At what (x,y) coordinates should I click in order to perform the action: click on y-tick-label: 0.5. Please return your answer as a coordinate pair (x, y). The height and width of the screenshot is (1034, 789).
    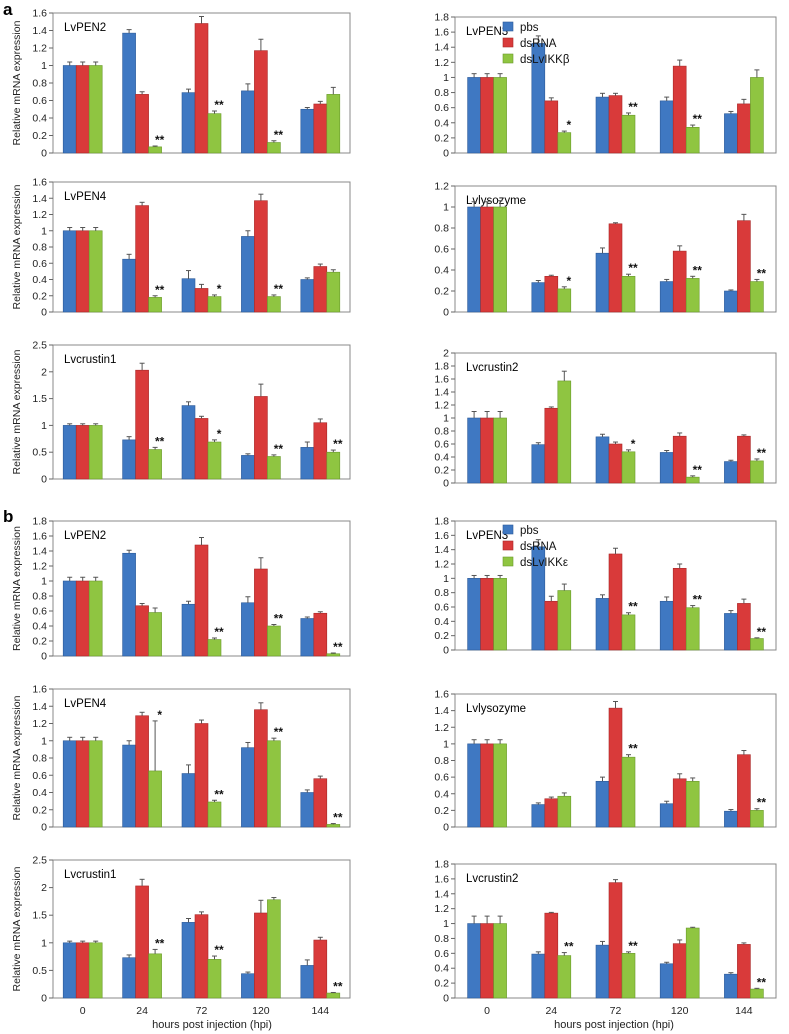
    Looking at the image, I should click on (39, 971).